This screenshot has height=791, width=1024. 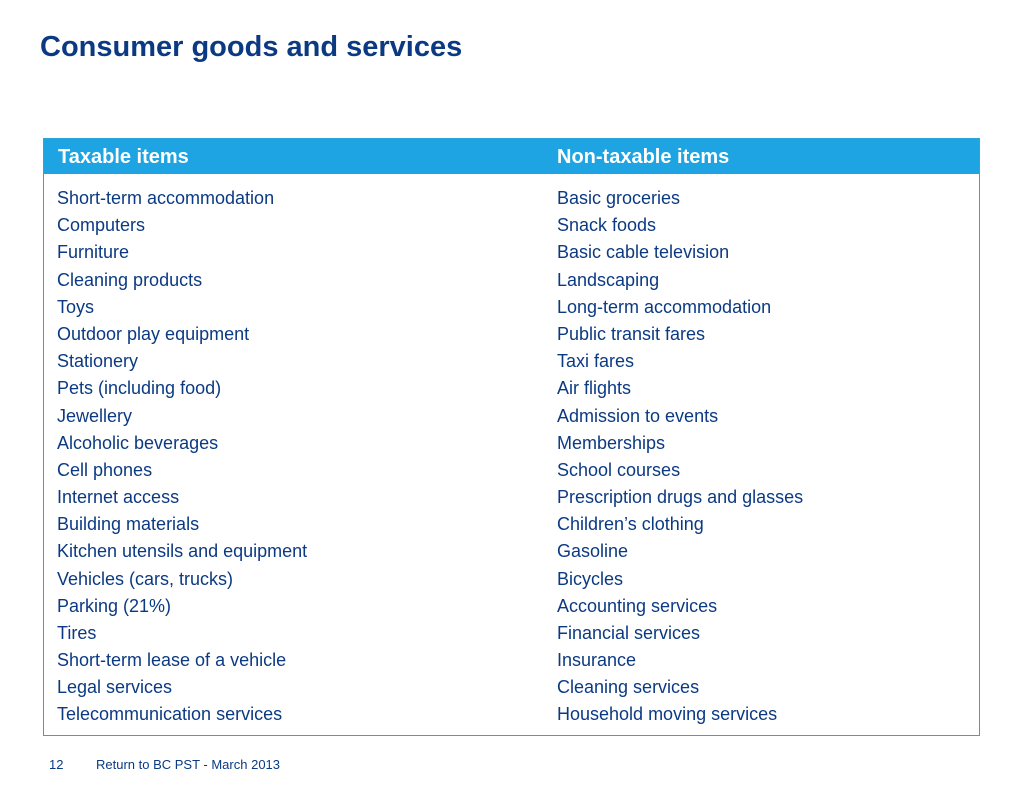 What do you see at coordinates (590, 578) in the screenshot?
I see `list-item: Bicycles` at bounding box center [590, 578].